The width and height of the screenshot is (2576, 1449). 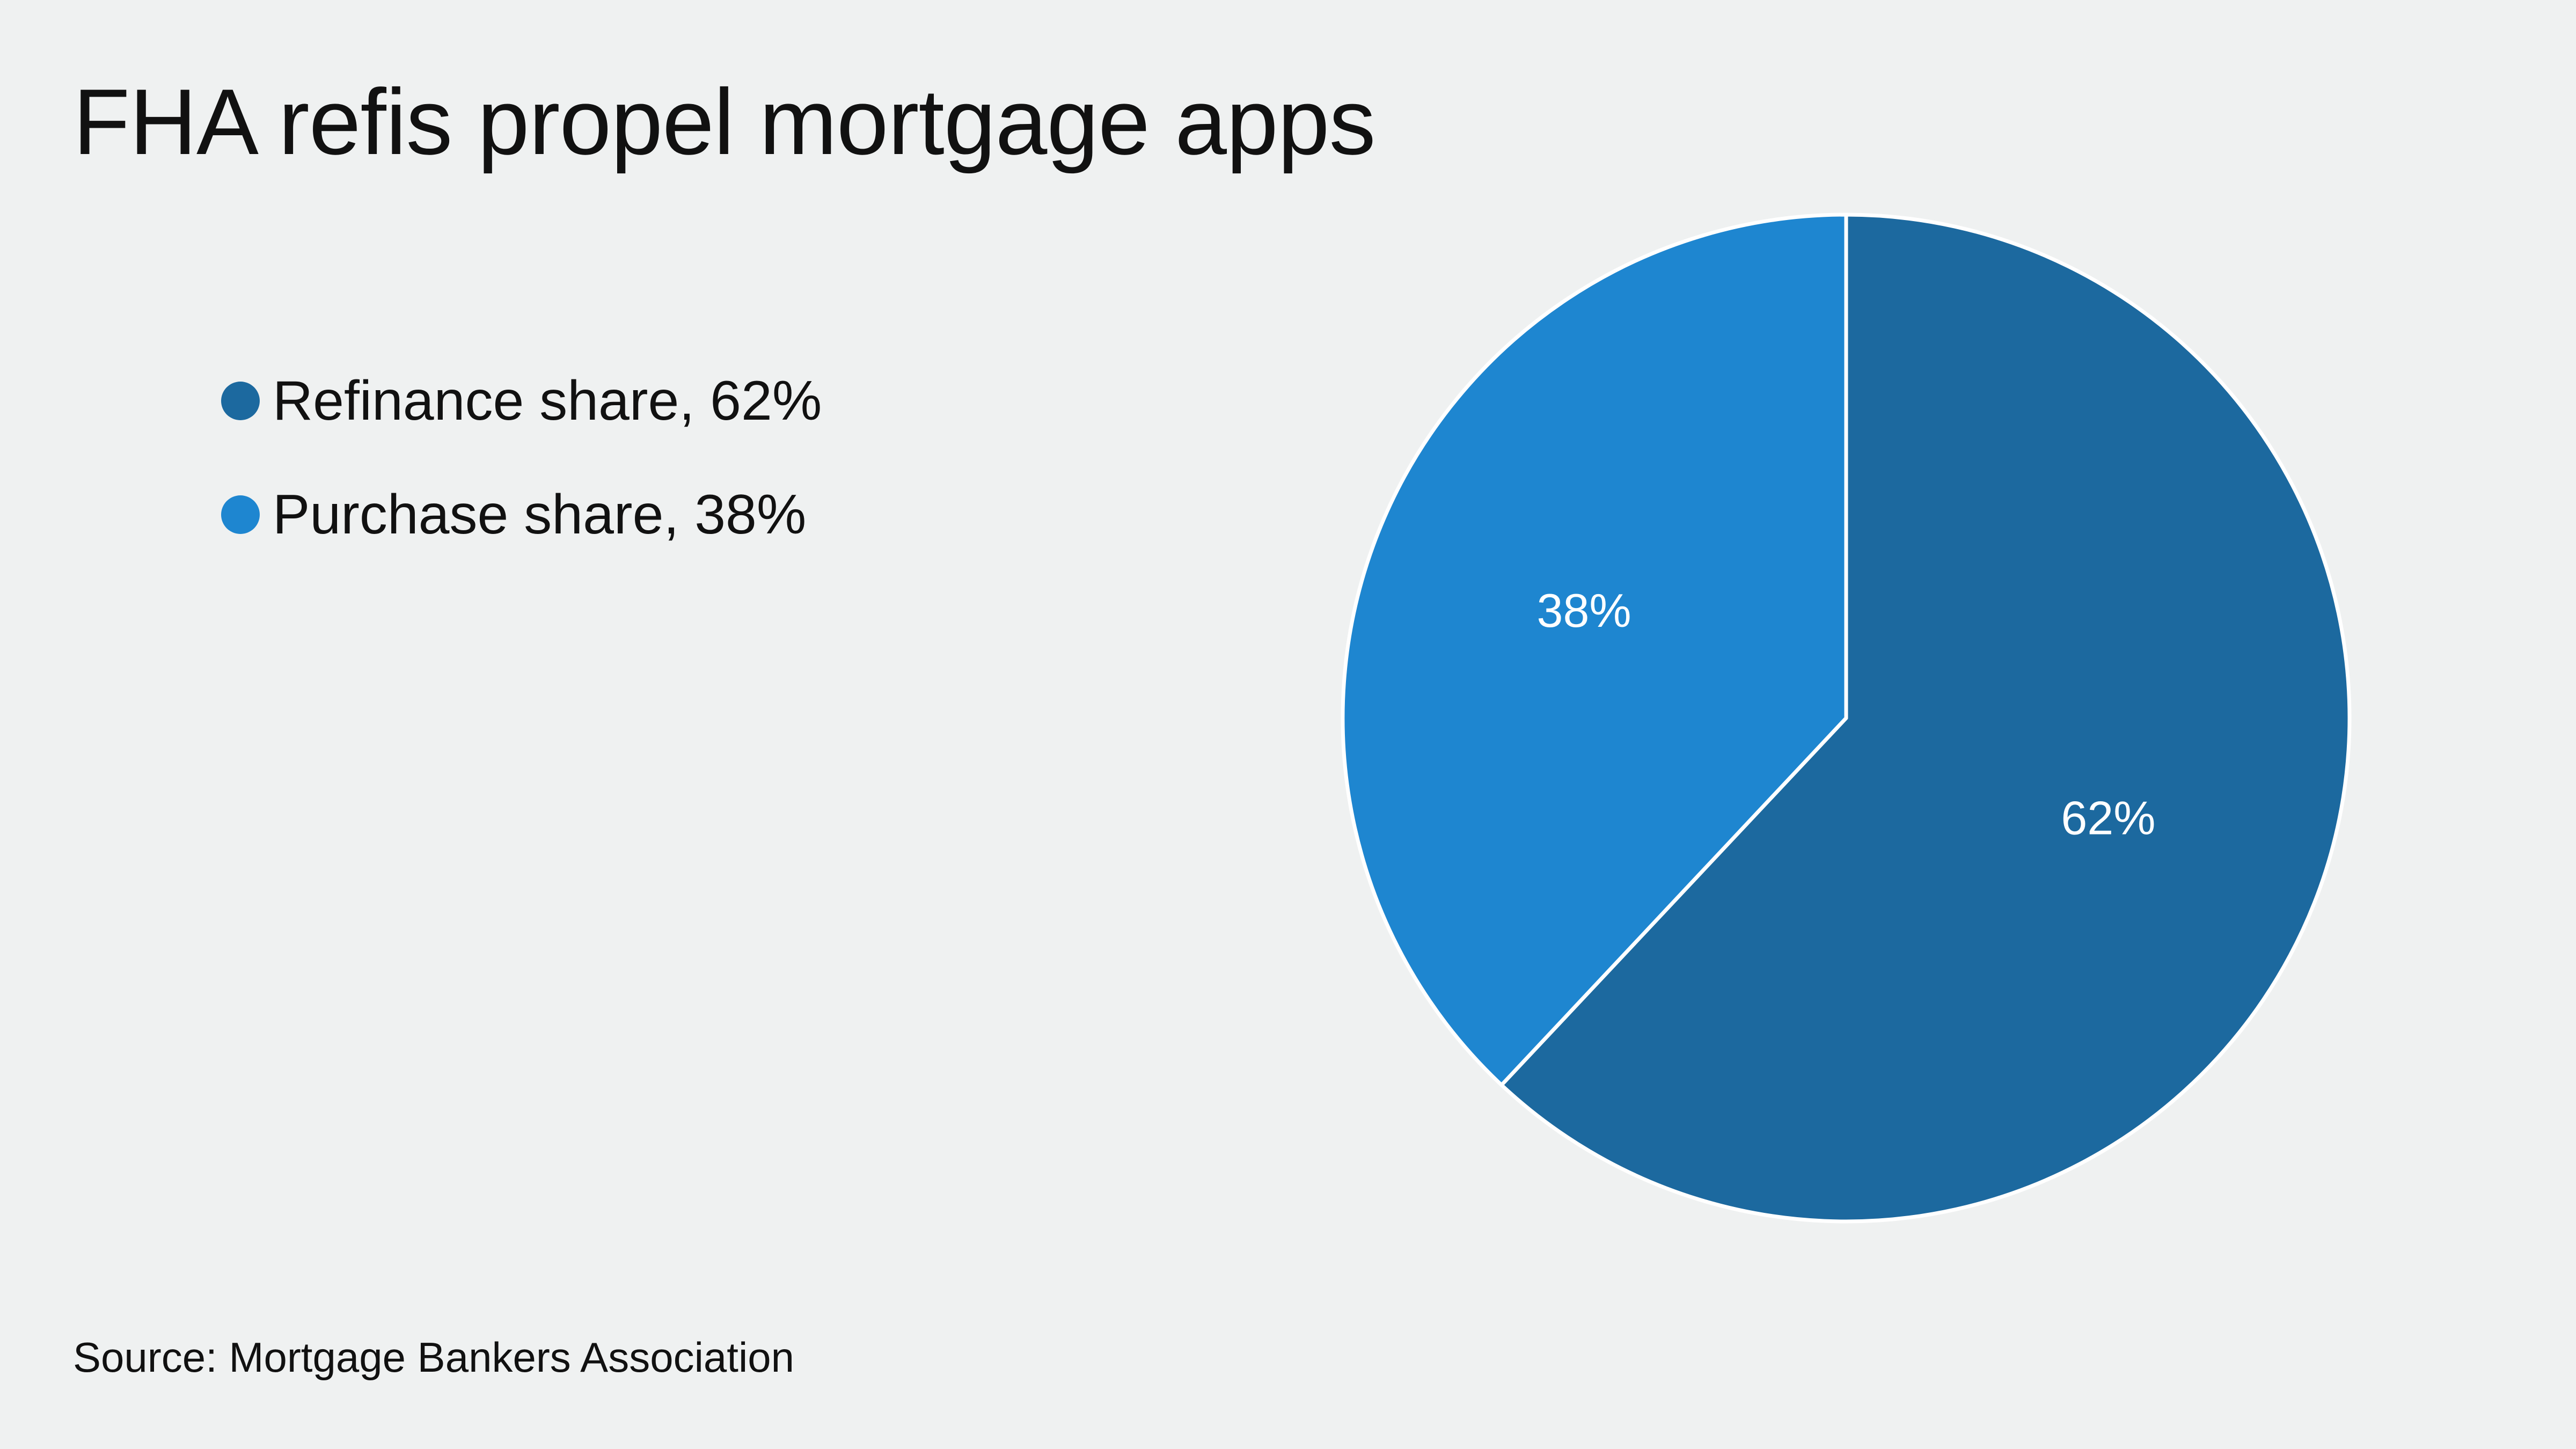 What do you see at coordinates (540, 515) in the screenshot?
I see `legend-label-purchase: Purchase share, 38%` at bounding box center [540, 515].